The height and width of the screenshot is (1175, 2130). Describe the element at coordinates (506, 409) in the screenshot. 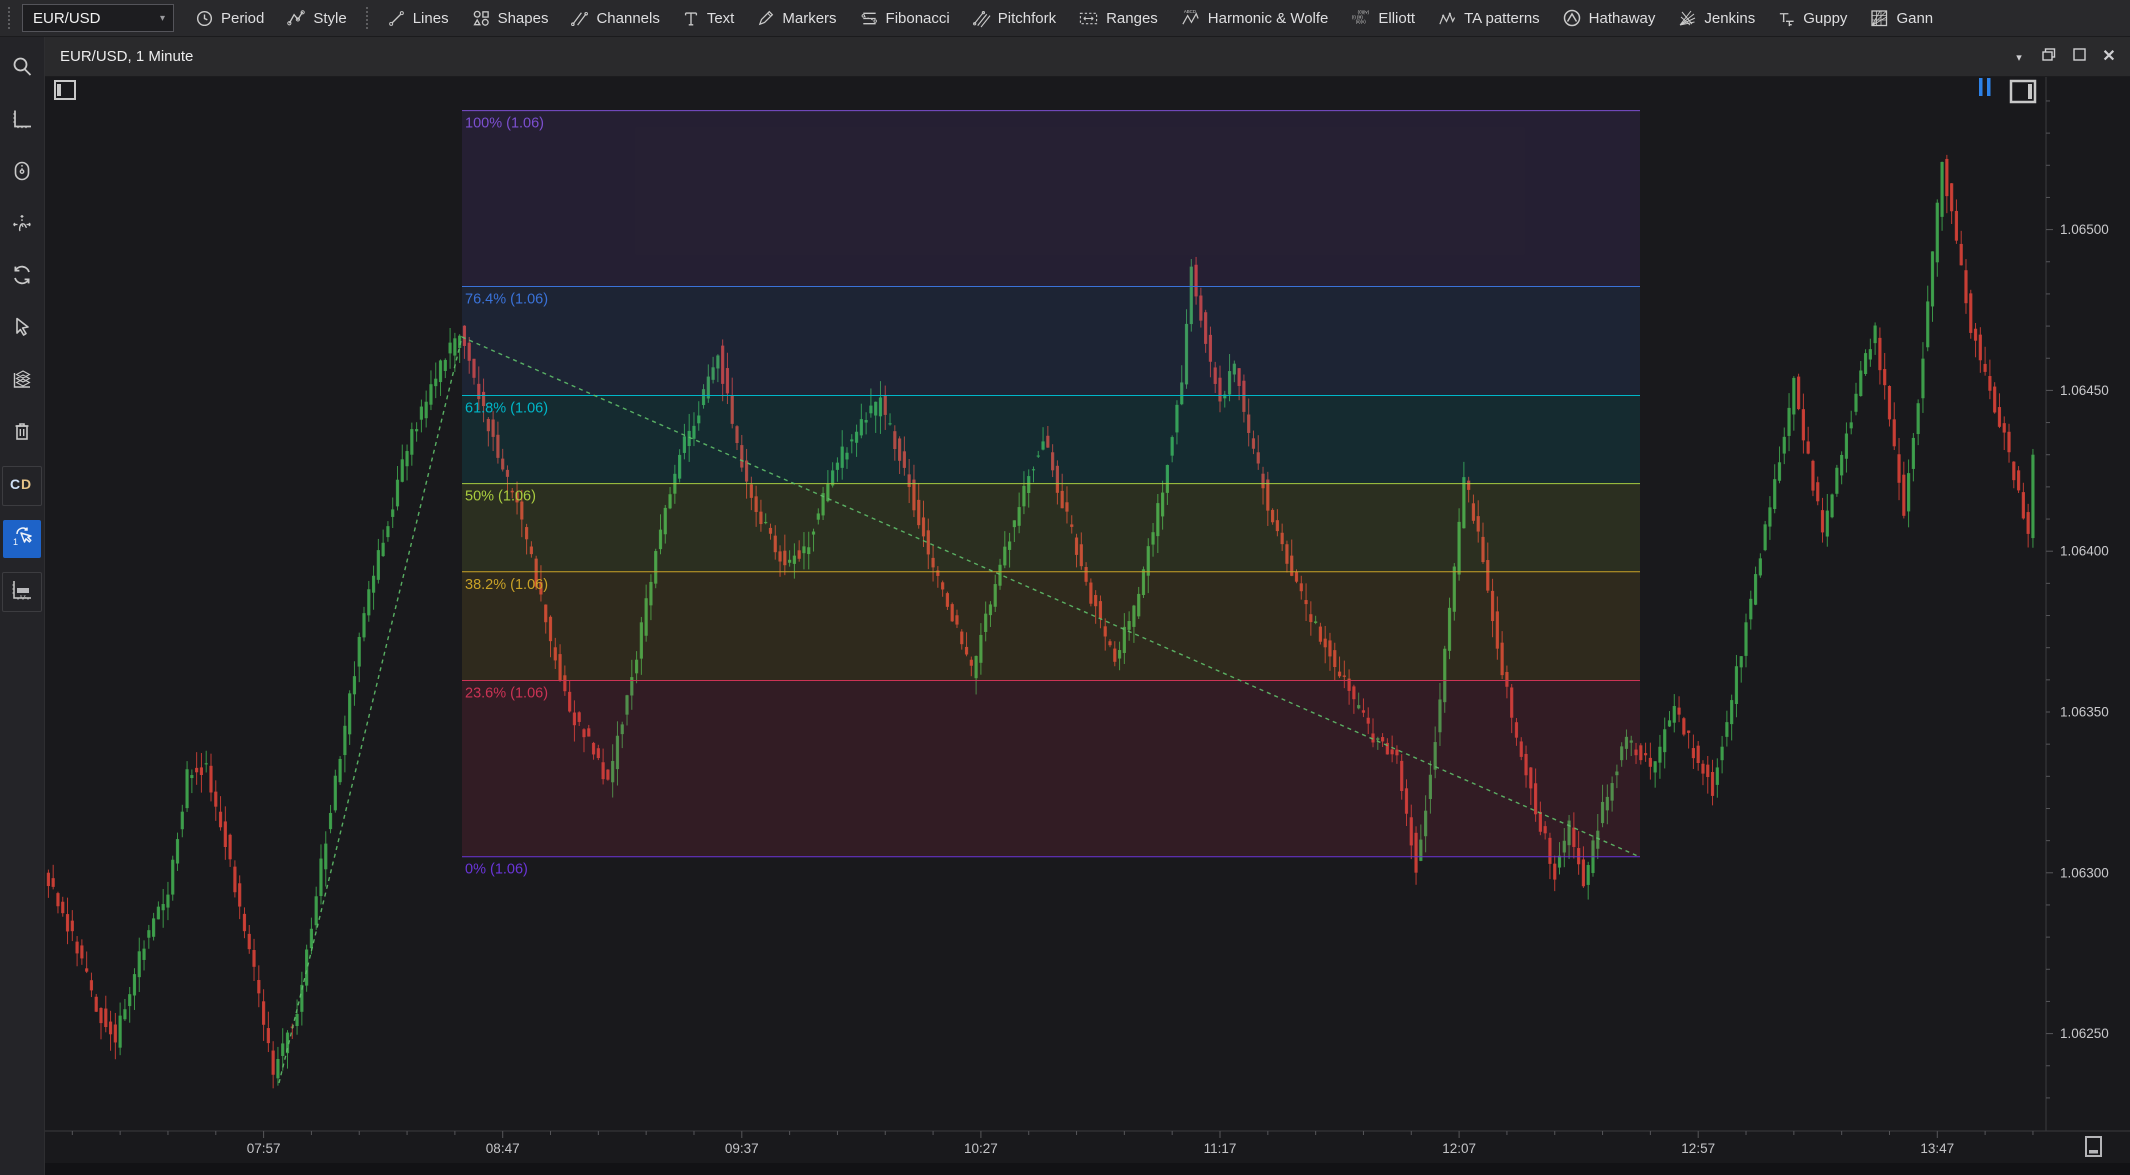

I see `fib-level-label: 61.8% (1.06)` at that location.